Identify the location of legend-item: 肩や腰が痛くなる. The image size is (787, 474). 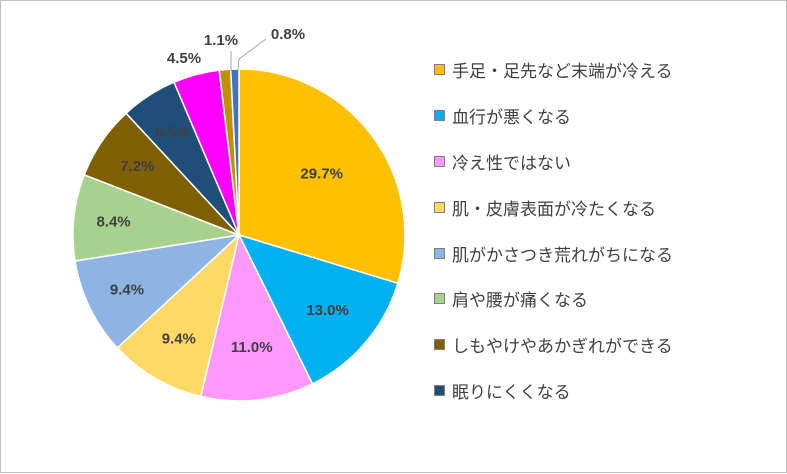
(599, 299).